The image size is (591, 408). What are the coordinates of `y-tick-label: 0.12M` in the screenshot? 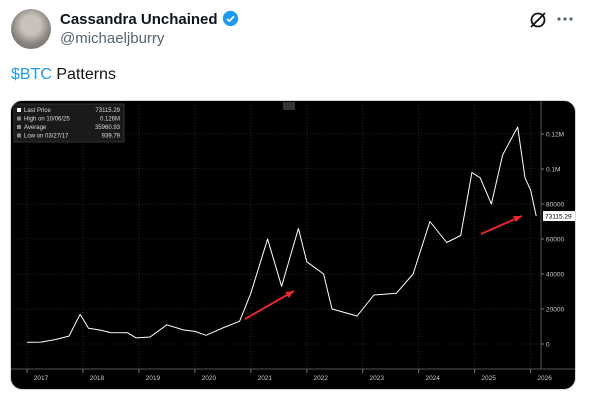 It's located at (555, 135).